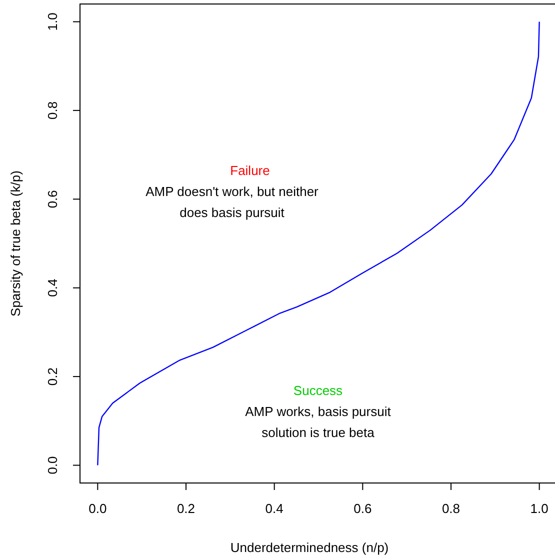  I want to click on y-tick-label: 0.2, so click(52, 377).